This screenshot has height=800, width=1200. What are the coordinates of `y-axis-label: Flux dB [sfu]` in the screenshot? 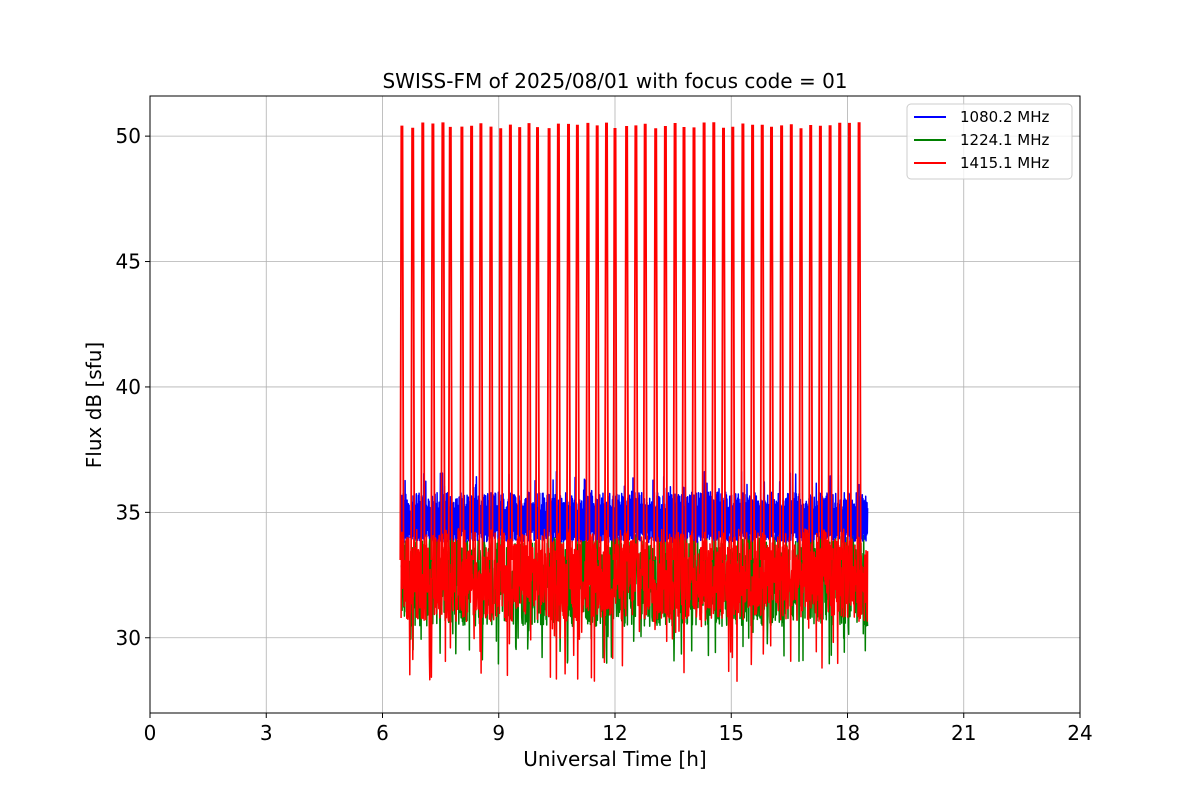 It's located at (94, 405).